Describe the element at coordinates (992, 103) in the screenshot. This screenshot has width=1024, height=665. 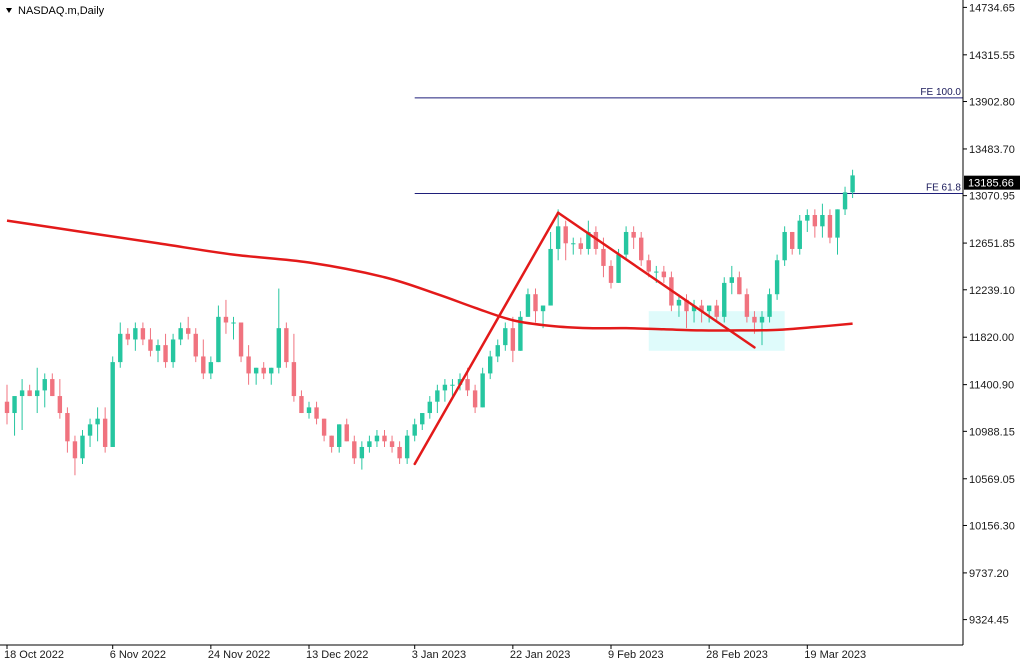
I see `y-tick-label: 13902.80` at that location.